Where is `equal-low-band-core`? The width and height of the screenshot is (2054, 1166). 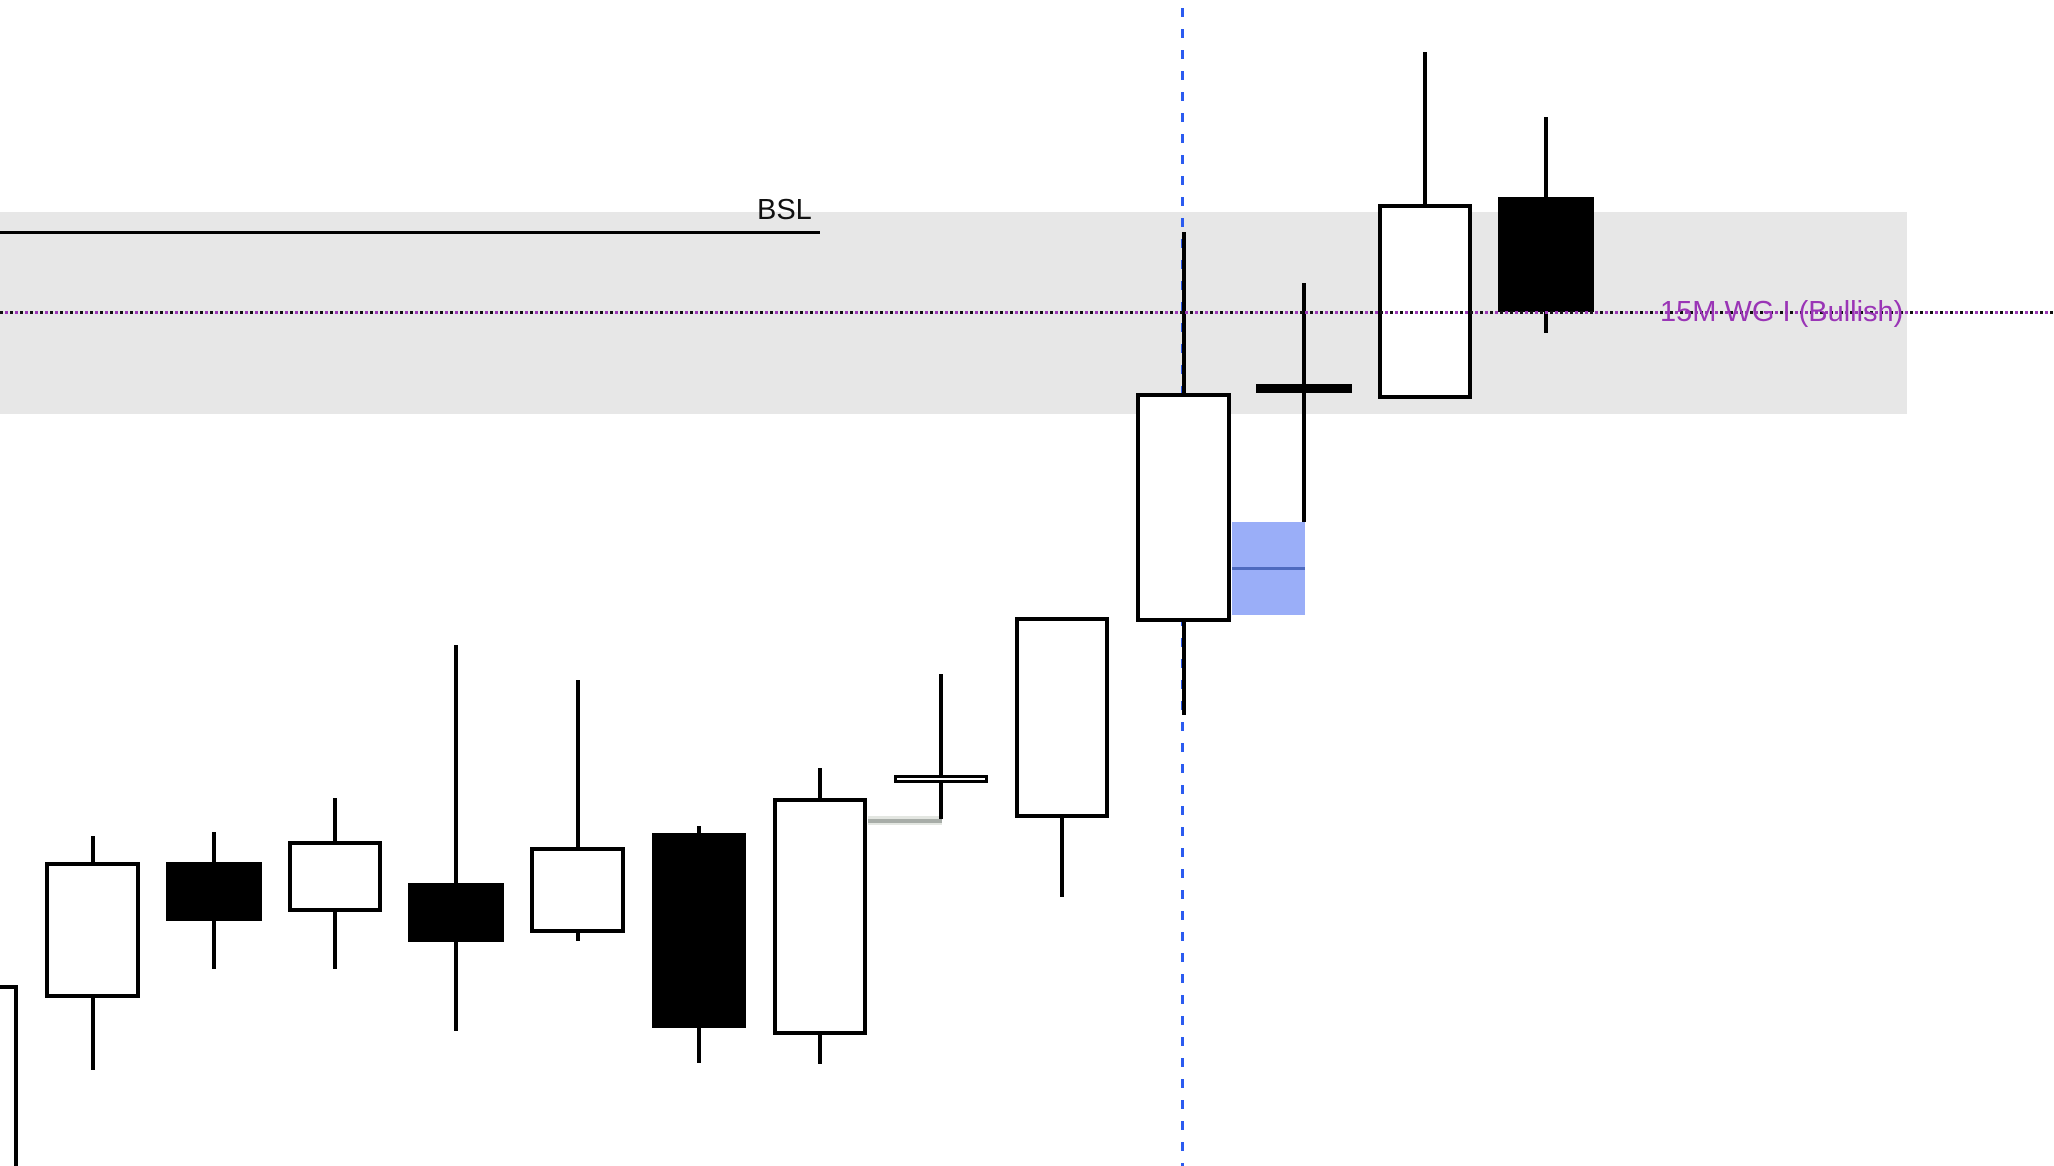 equal-low-band-core is located at coordinates (905, 821).